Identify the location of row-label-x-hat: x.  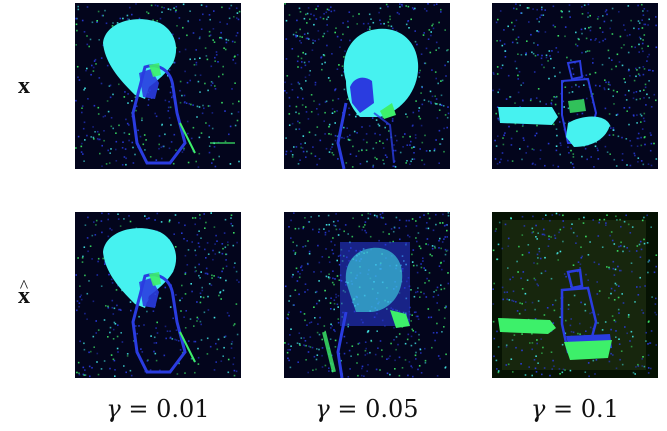
(24, 296).